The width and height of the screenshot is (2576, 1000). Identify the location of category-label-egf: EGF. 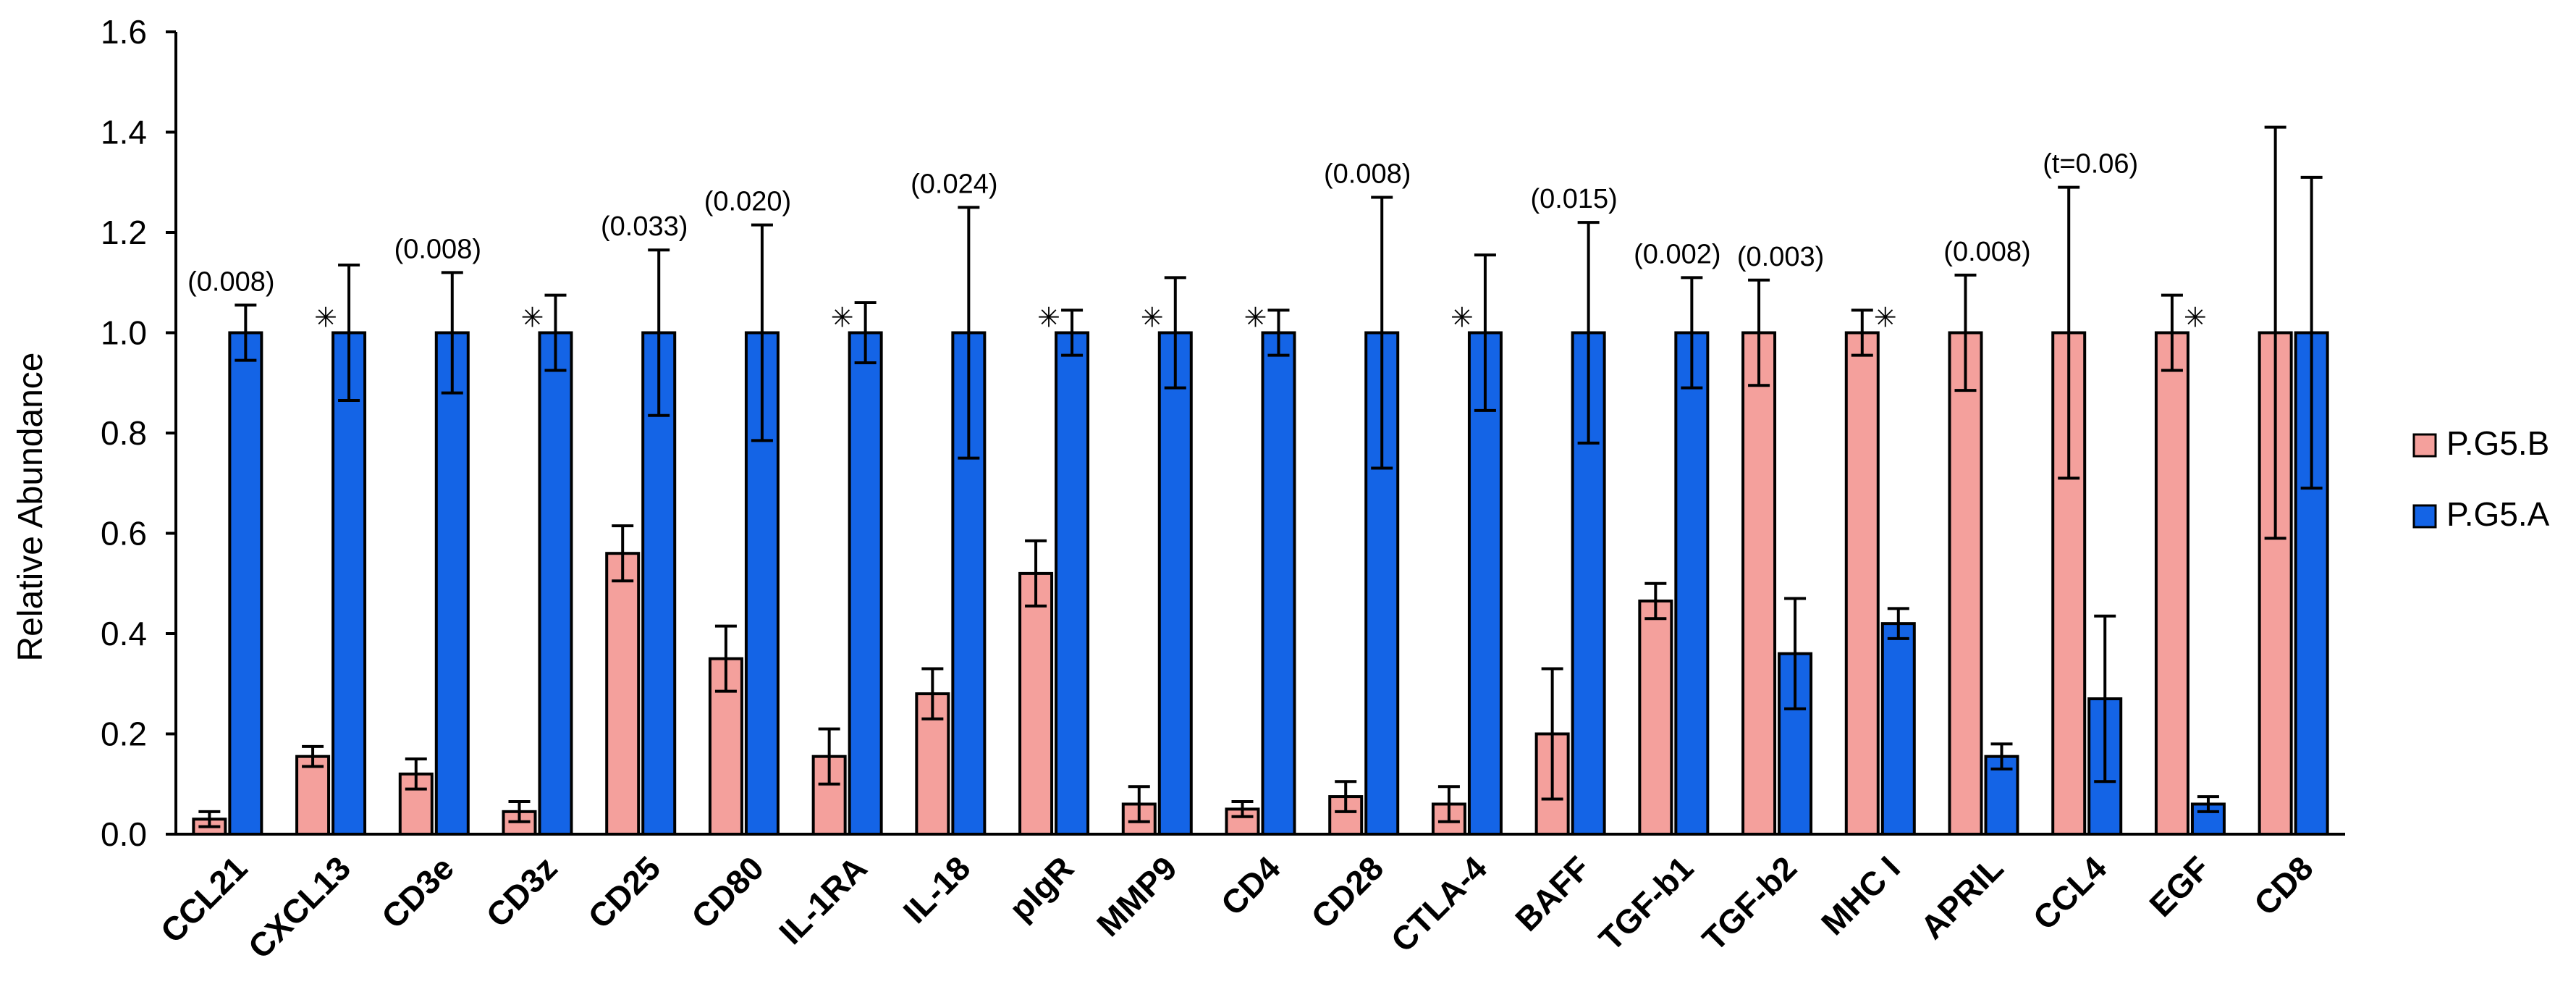
(2179, 886).